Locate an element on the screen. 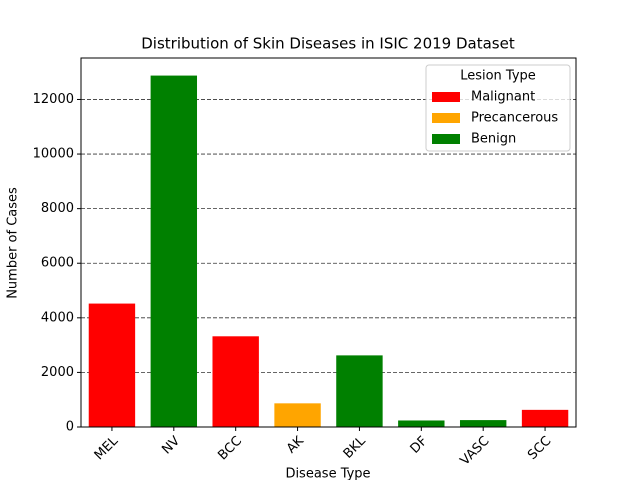  y-tick-label: 6000 is located at coordinates (57, 263).